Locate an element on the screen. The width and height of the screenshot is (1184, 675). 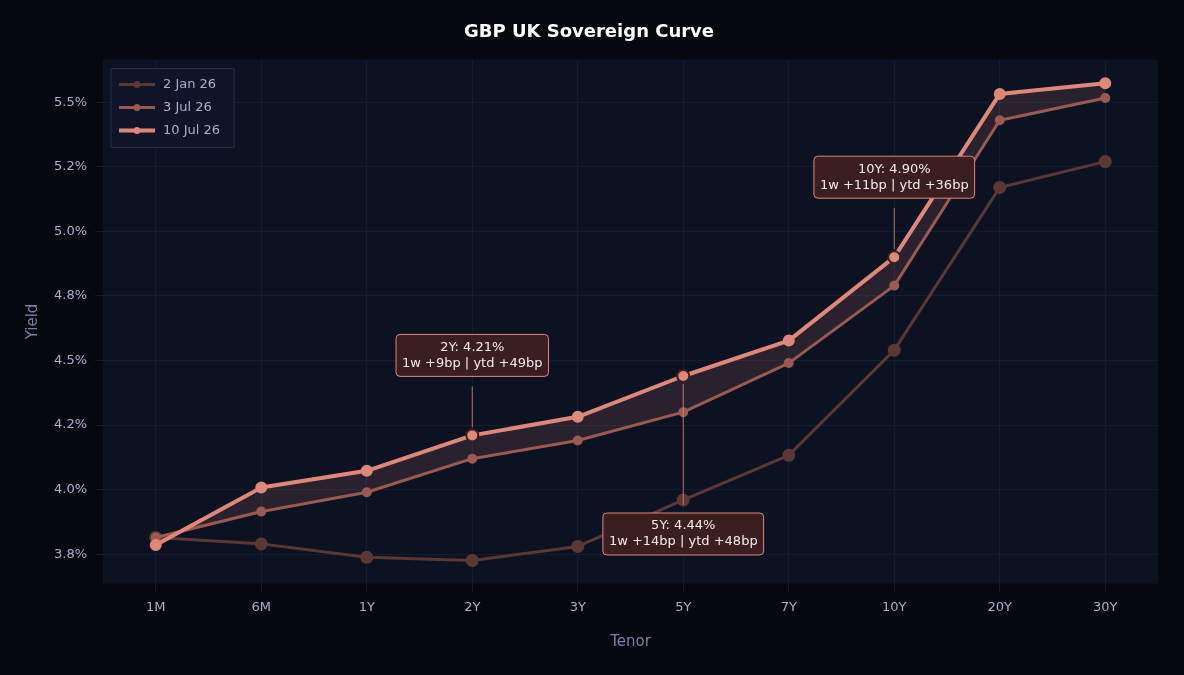
legend-label: 10 Jul 26 is located at coordinates (192, 129).